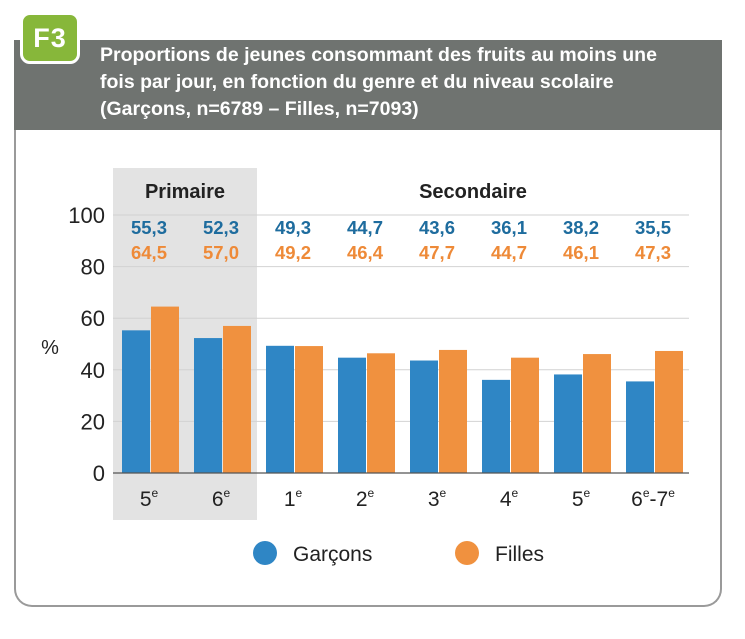 This screenshot has width=745, height=639. Describe the element at coordinates (93, 318) in the screenshot. I see `y-tick-label: 60` at that location.